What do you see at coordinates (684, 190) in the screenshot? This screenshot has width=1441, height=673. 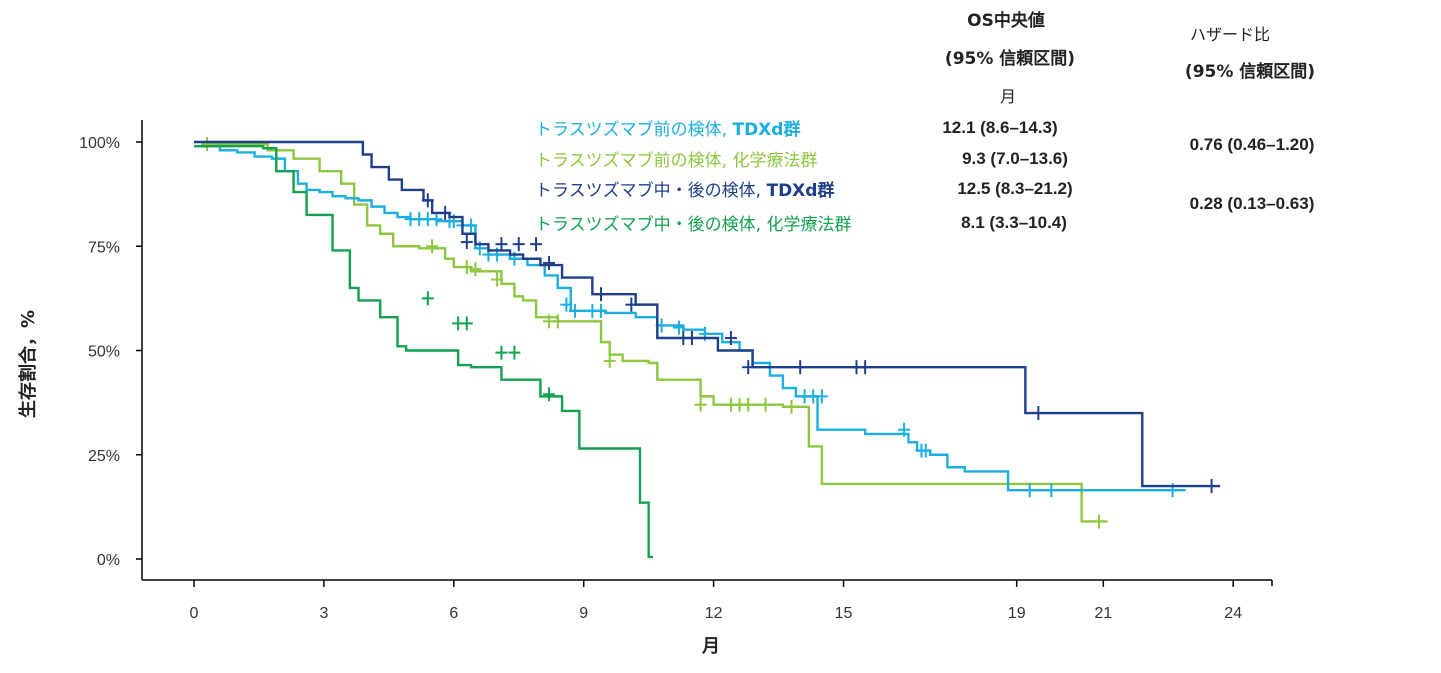 I see `legend-entry-2: トラスツズマブ中・後の検体, TDXd群` at bounding box center [684, 190].